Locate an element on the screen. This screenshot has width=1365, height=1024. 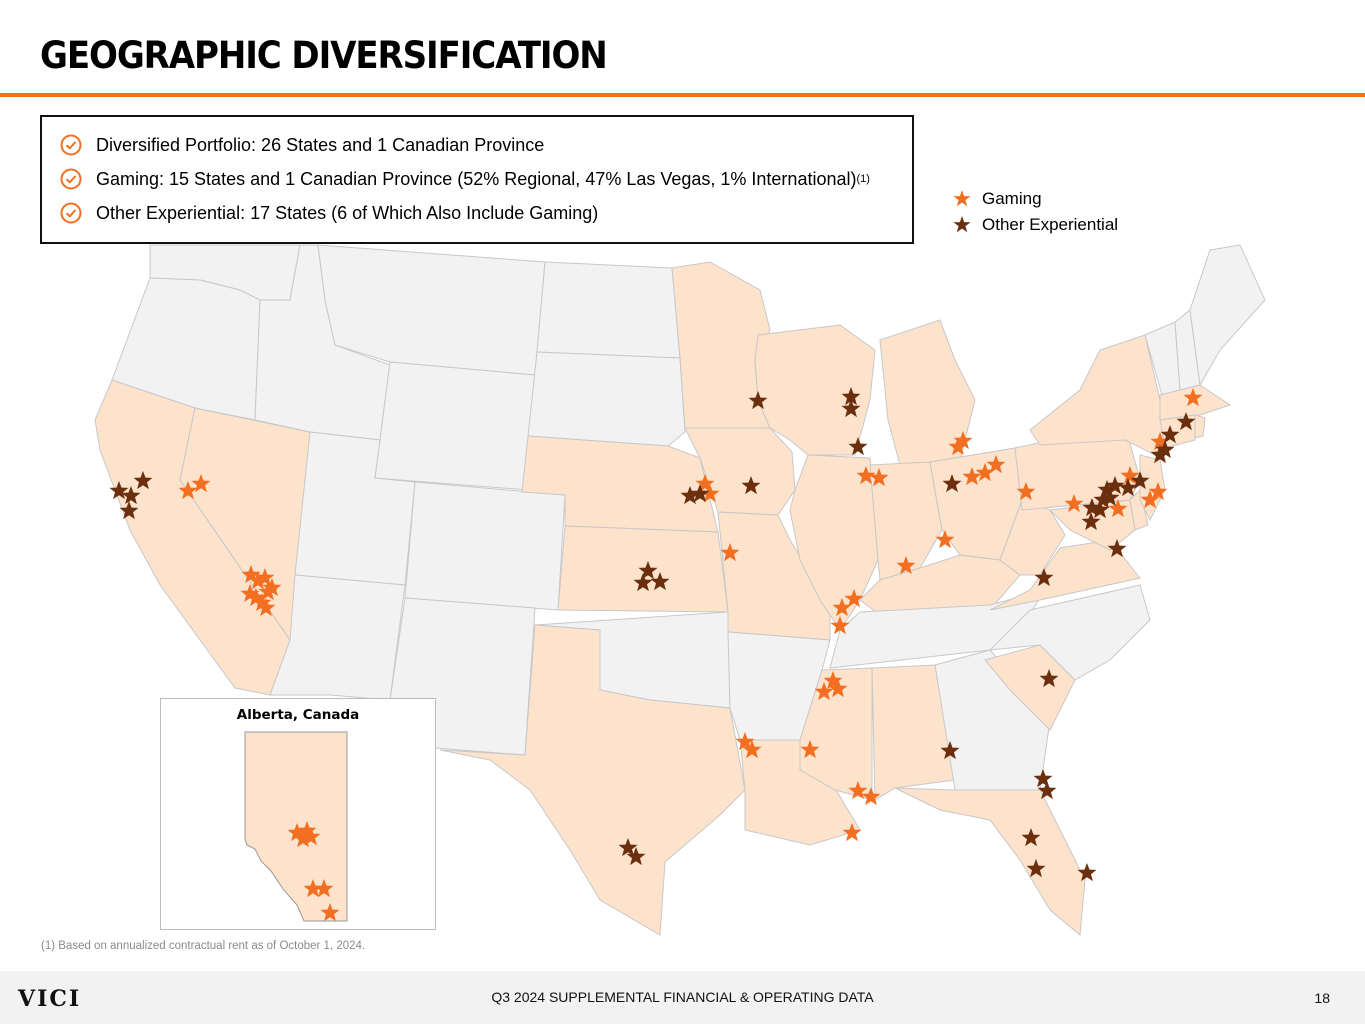
state-delaware is located at coordinates (1139, 510).